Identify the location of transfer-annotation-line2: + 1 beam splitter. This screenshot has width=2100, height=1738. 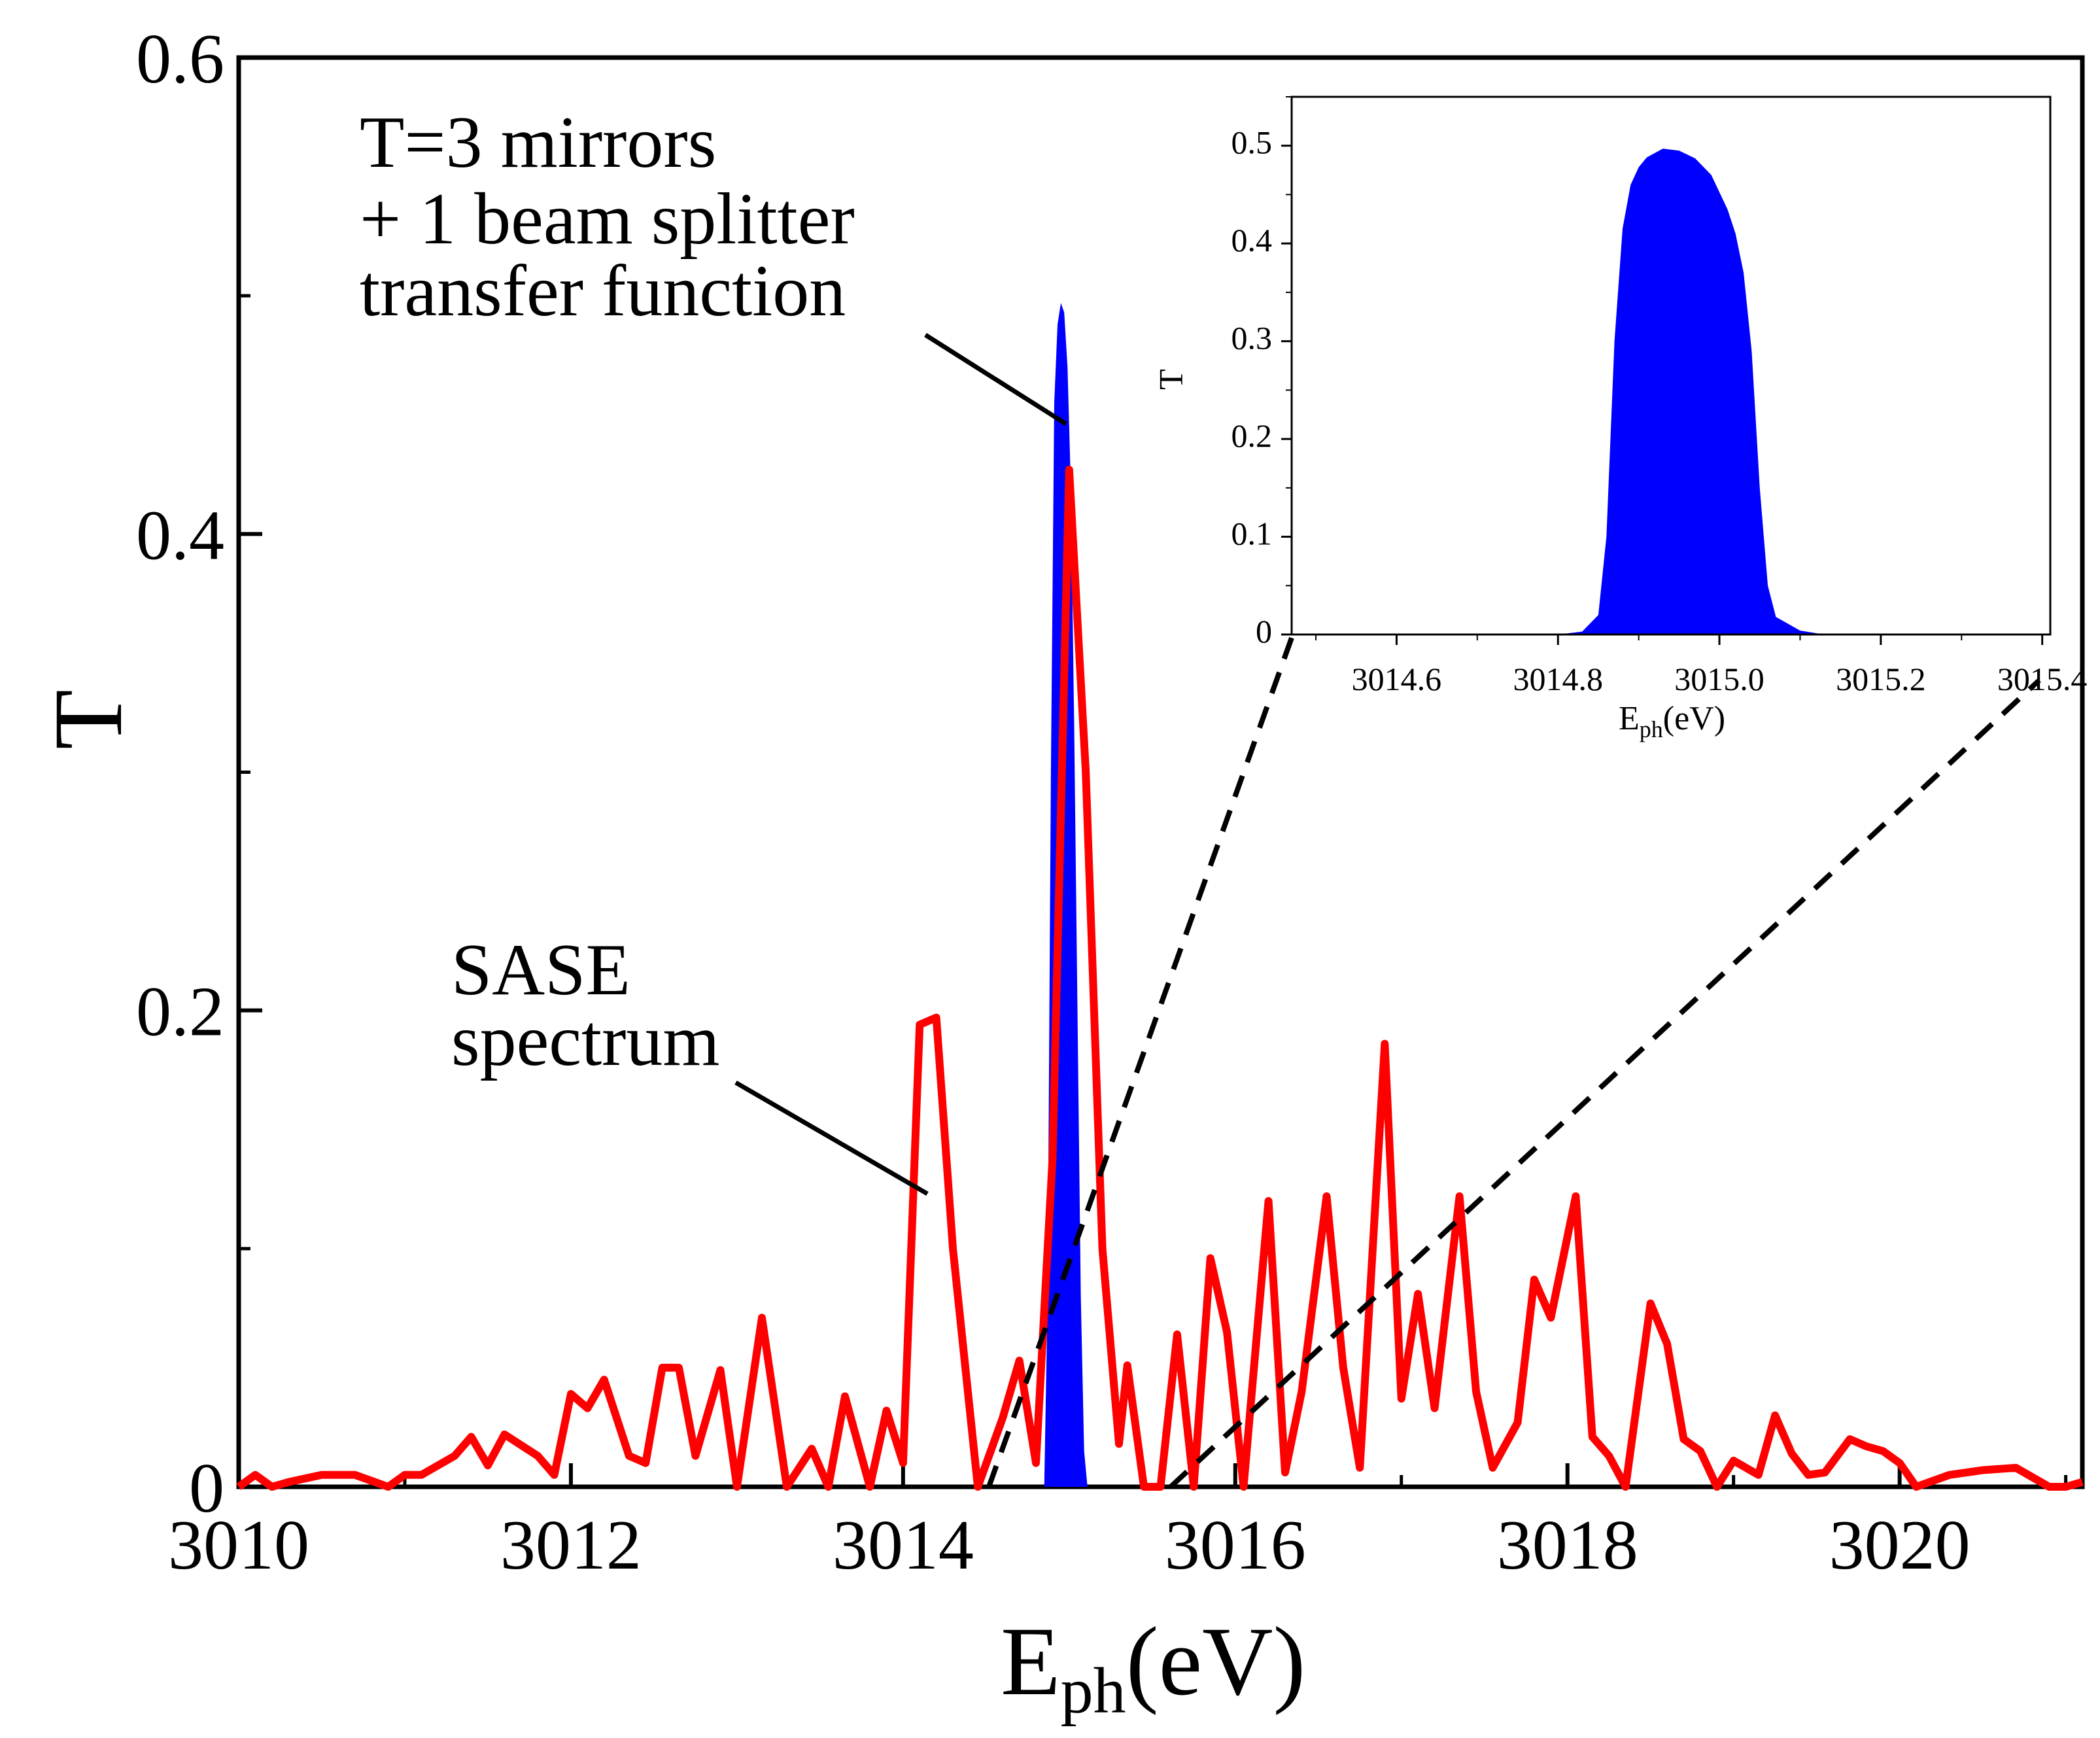
(607, 219).